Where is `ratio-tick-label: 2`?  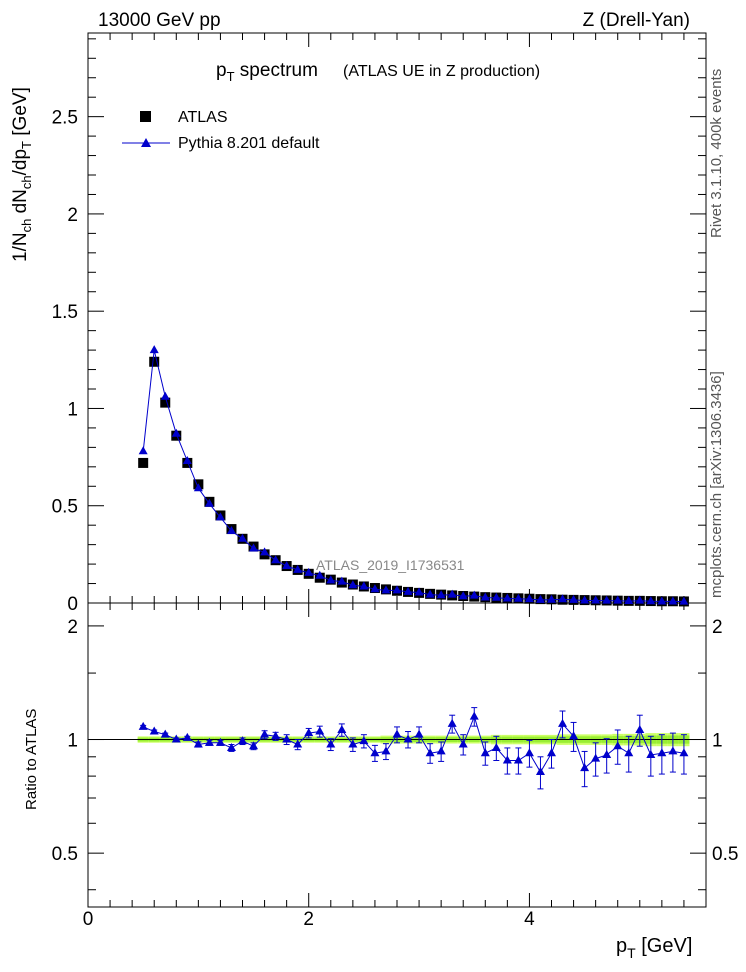
ratio-tick-label: 2 is located at coordinates (72, 627).